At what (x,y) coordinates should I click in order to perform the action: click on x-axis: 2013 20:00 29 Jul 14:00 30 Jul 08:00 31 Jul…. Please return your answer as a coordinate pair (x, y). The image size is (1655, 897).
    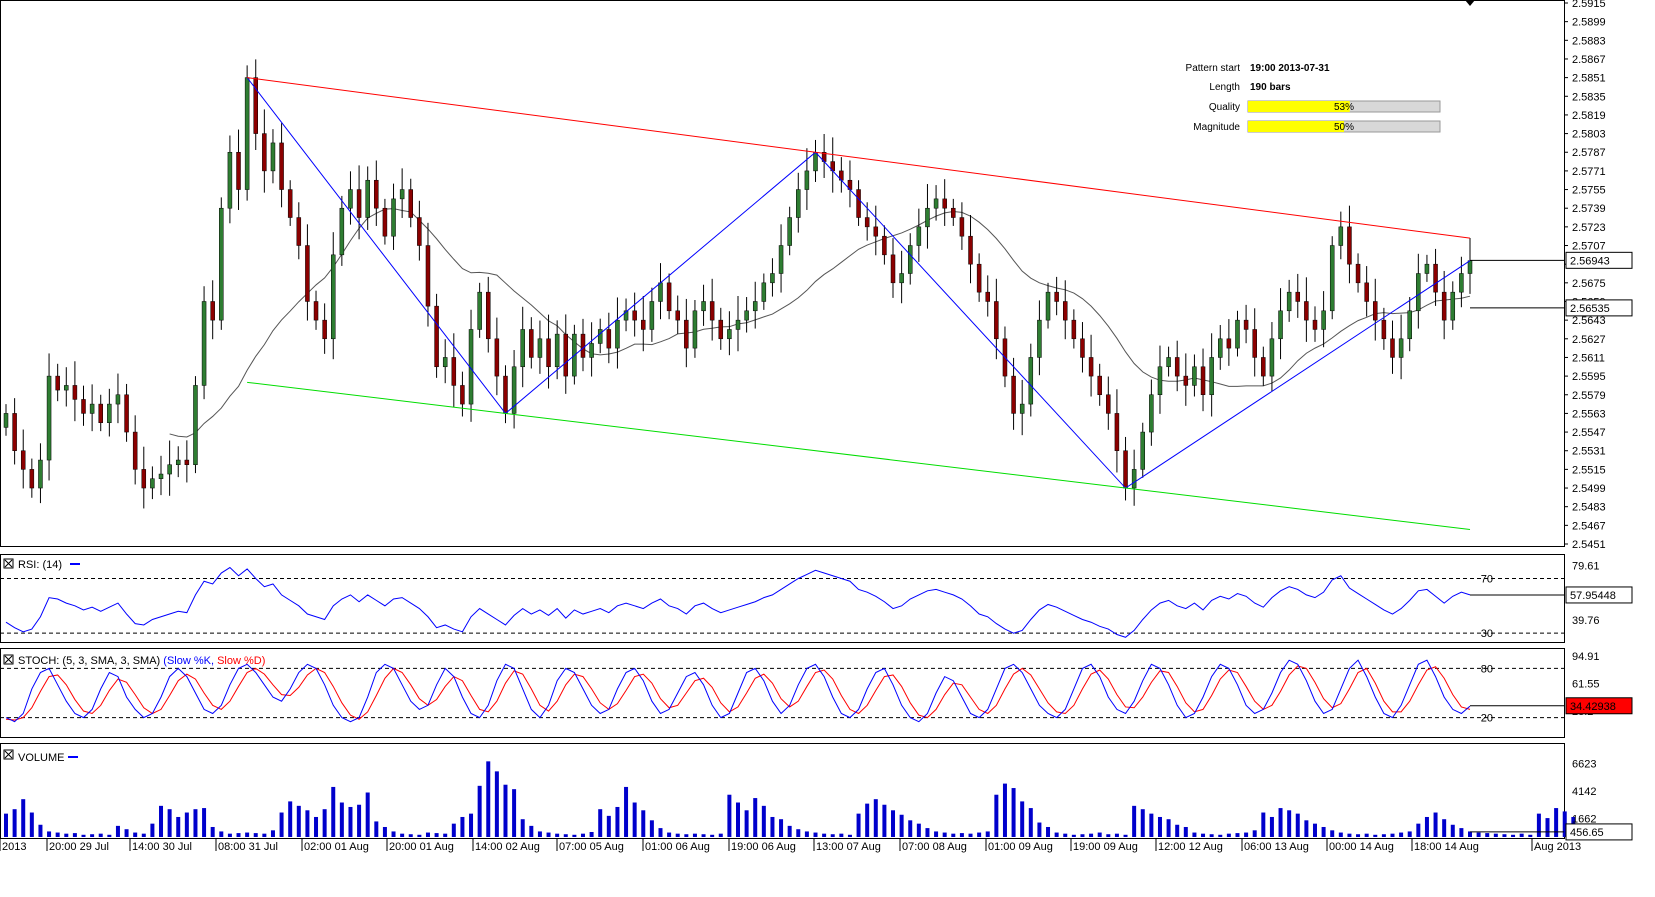
    Looking at the image, I should click on (790, 846).